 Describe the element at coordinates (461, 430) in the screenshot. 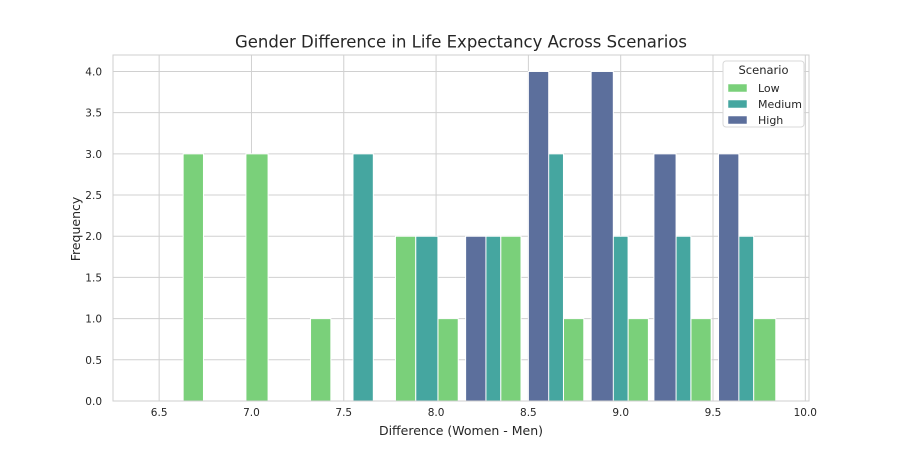

I see `x-axis-label: Difference (Women - Men)` at that location.